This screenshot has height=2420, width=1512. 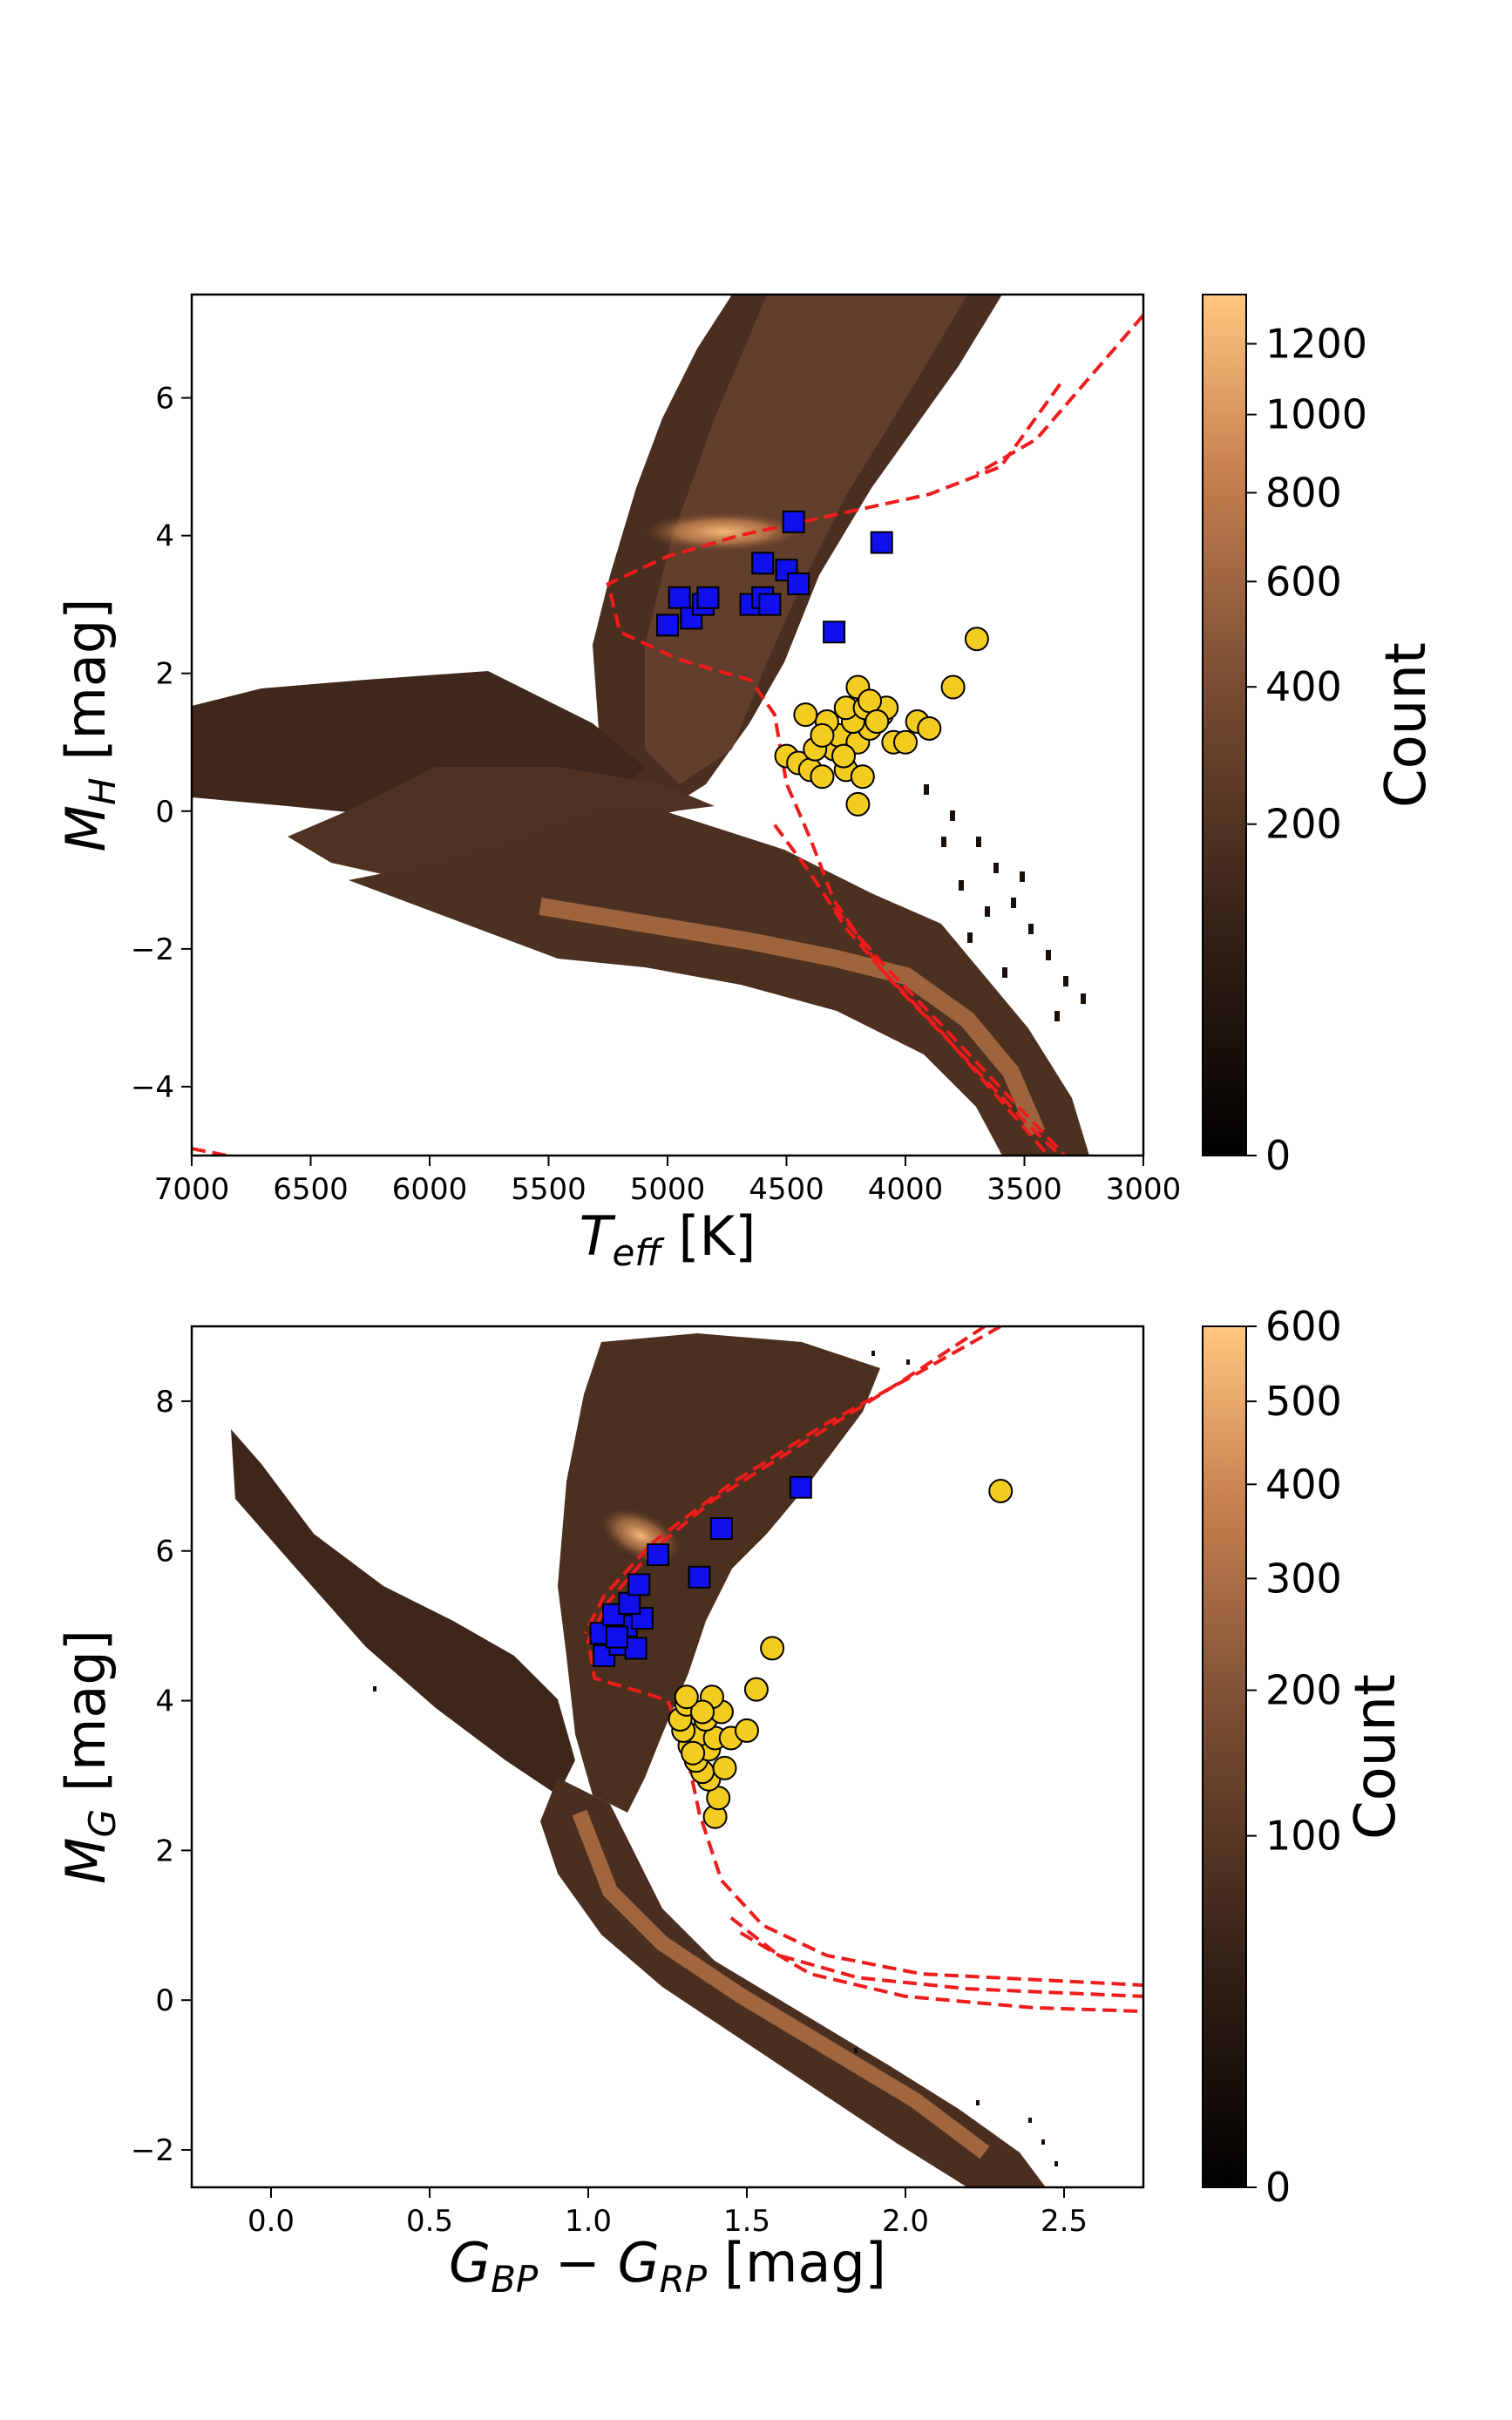 I want to click on x-tick-label: 0.0, so click(x=271, y=2221).